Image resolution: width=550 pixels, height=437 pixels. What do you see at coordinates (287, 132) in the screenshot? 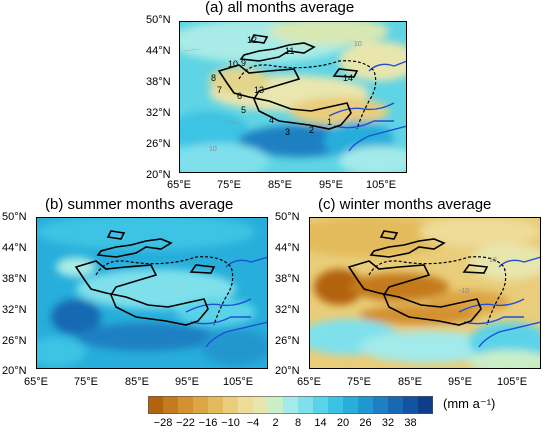
I see `region-3-label: 3` at bounding box center [287, 132].